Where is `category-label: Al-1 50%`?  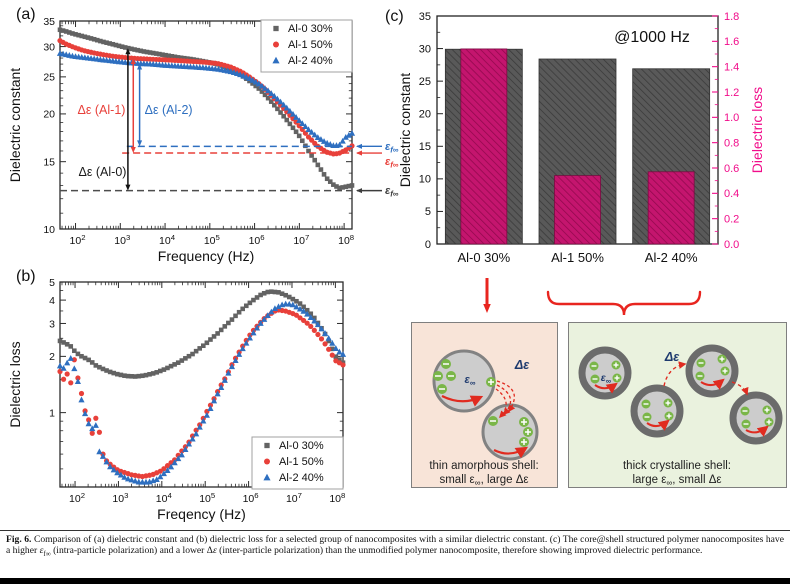
category-label: Al-1 50% is located at coordinates (577, 257).